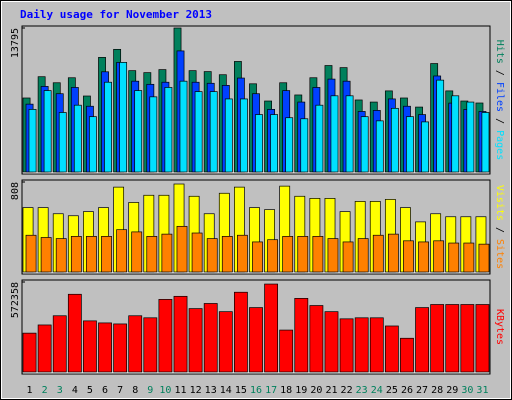 This screenshot has height=400, width=512. I want to click on x-tick-label: 17, so click(271, 390).